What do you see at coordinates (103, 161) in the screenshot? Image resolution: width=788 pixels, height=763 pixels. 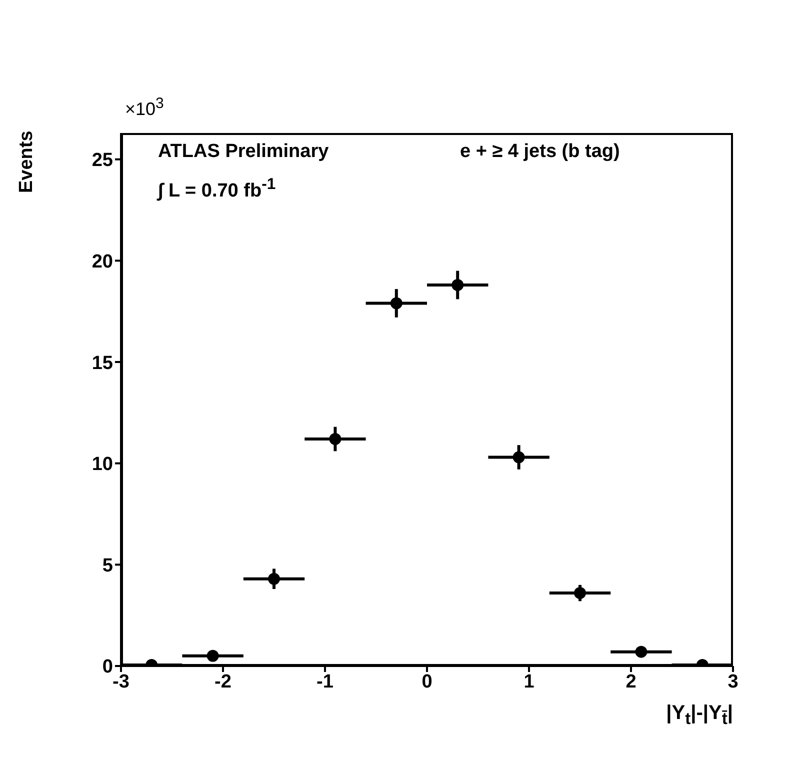 I see `y-tick-label: 25` at bounding box center [103, 161].